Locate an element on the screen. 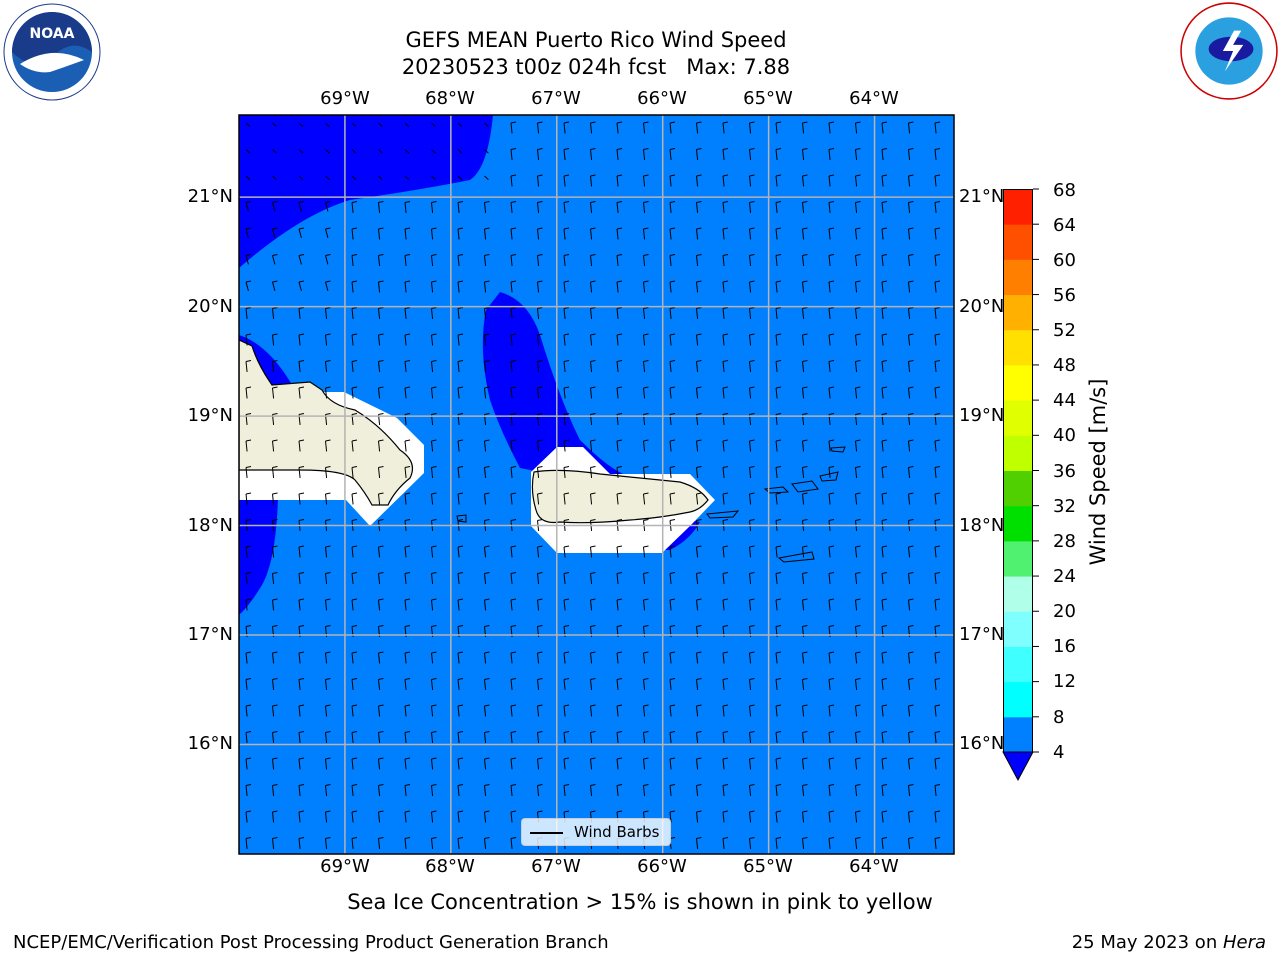 The image size is (1280, 960). colorbar-tick-label: 20 is located at coordinates (1064, 611).